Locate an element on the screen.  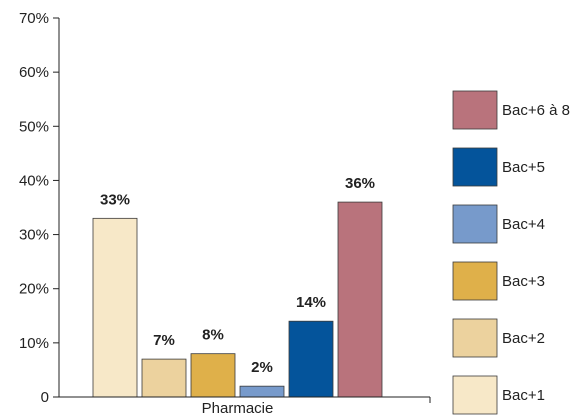
x-category-label: Pharmacie is located at coordinates (238, 408).